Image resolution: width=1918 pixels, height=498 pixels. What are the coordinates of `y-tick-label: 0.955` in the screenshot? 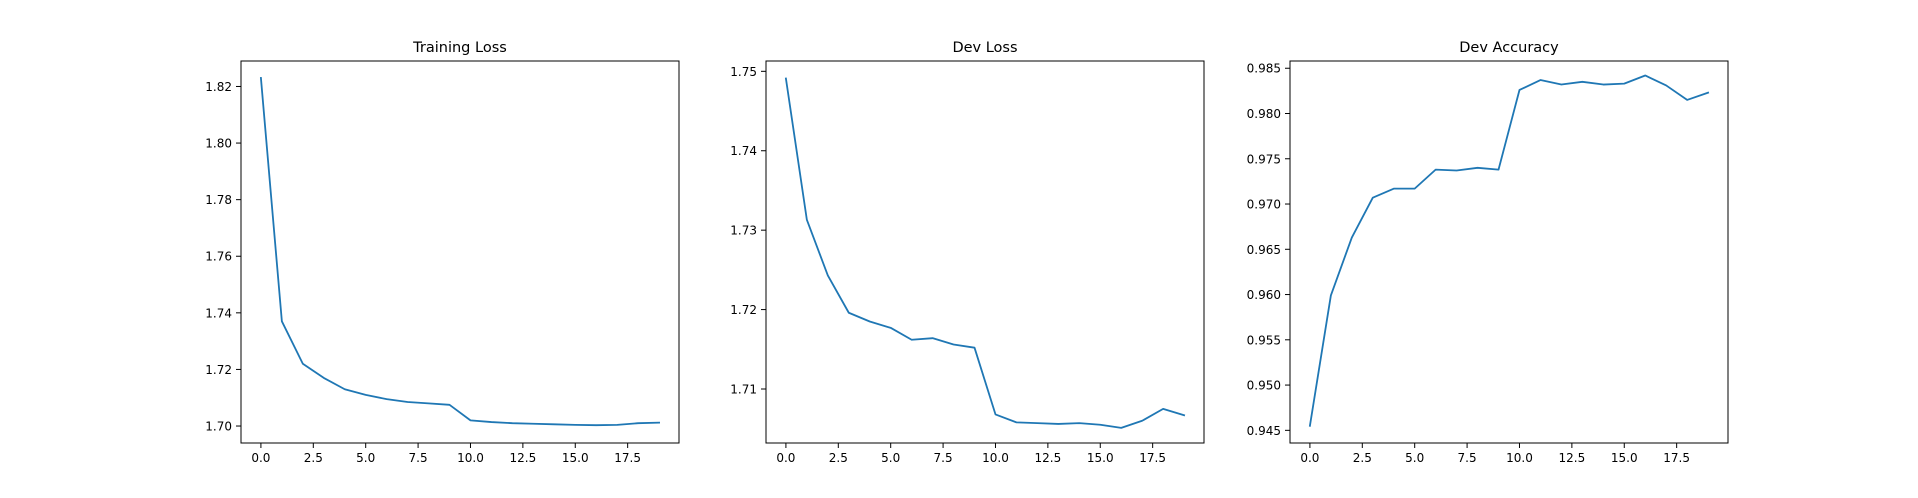 It's located at (1264, 340).